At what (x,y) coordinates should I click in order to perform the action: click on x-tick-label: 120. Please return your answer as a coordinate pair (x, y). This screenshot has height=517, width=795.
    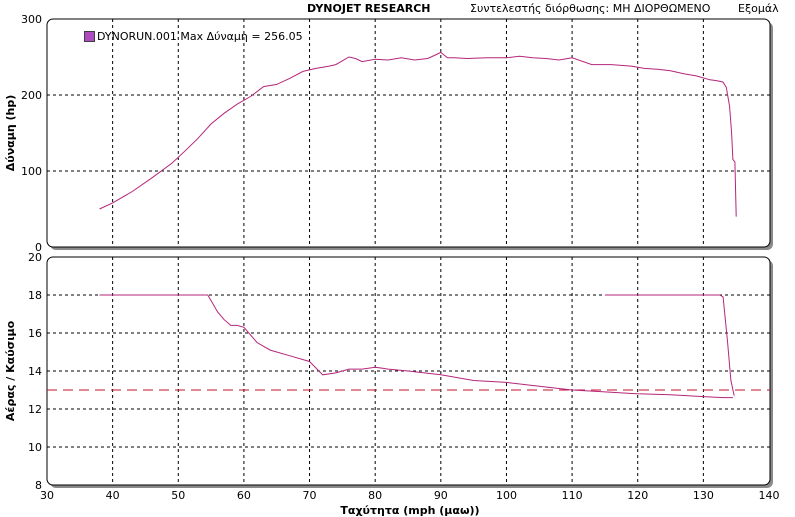
    Looking at the image, I should click on (637, 495).